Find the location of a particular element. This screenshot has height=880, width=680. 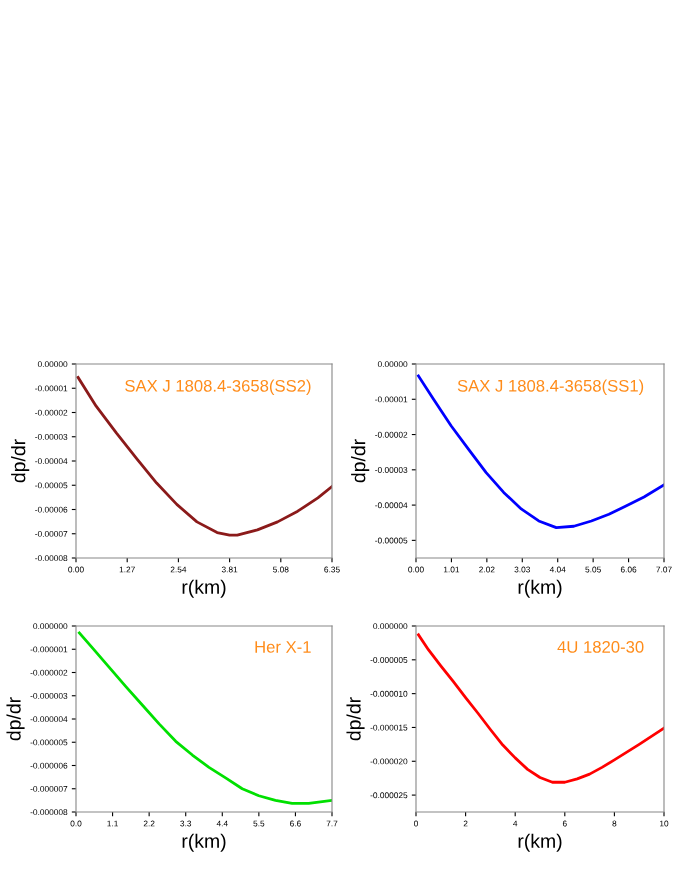

annotation: SAX J 1808.4-3658(SS2) is located at coordinates (218, 387).